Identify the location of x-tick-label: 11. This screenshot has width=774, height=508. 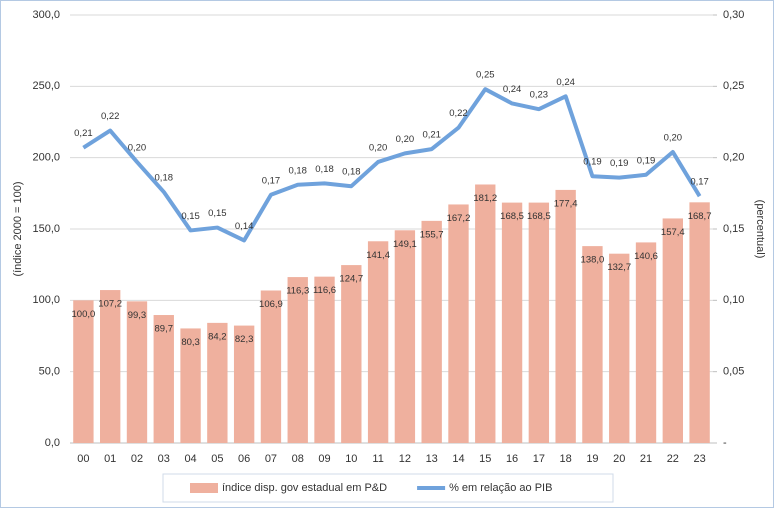
(377, 459).